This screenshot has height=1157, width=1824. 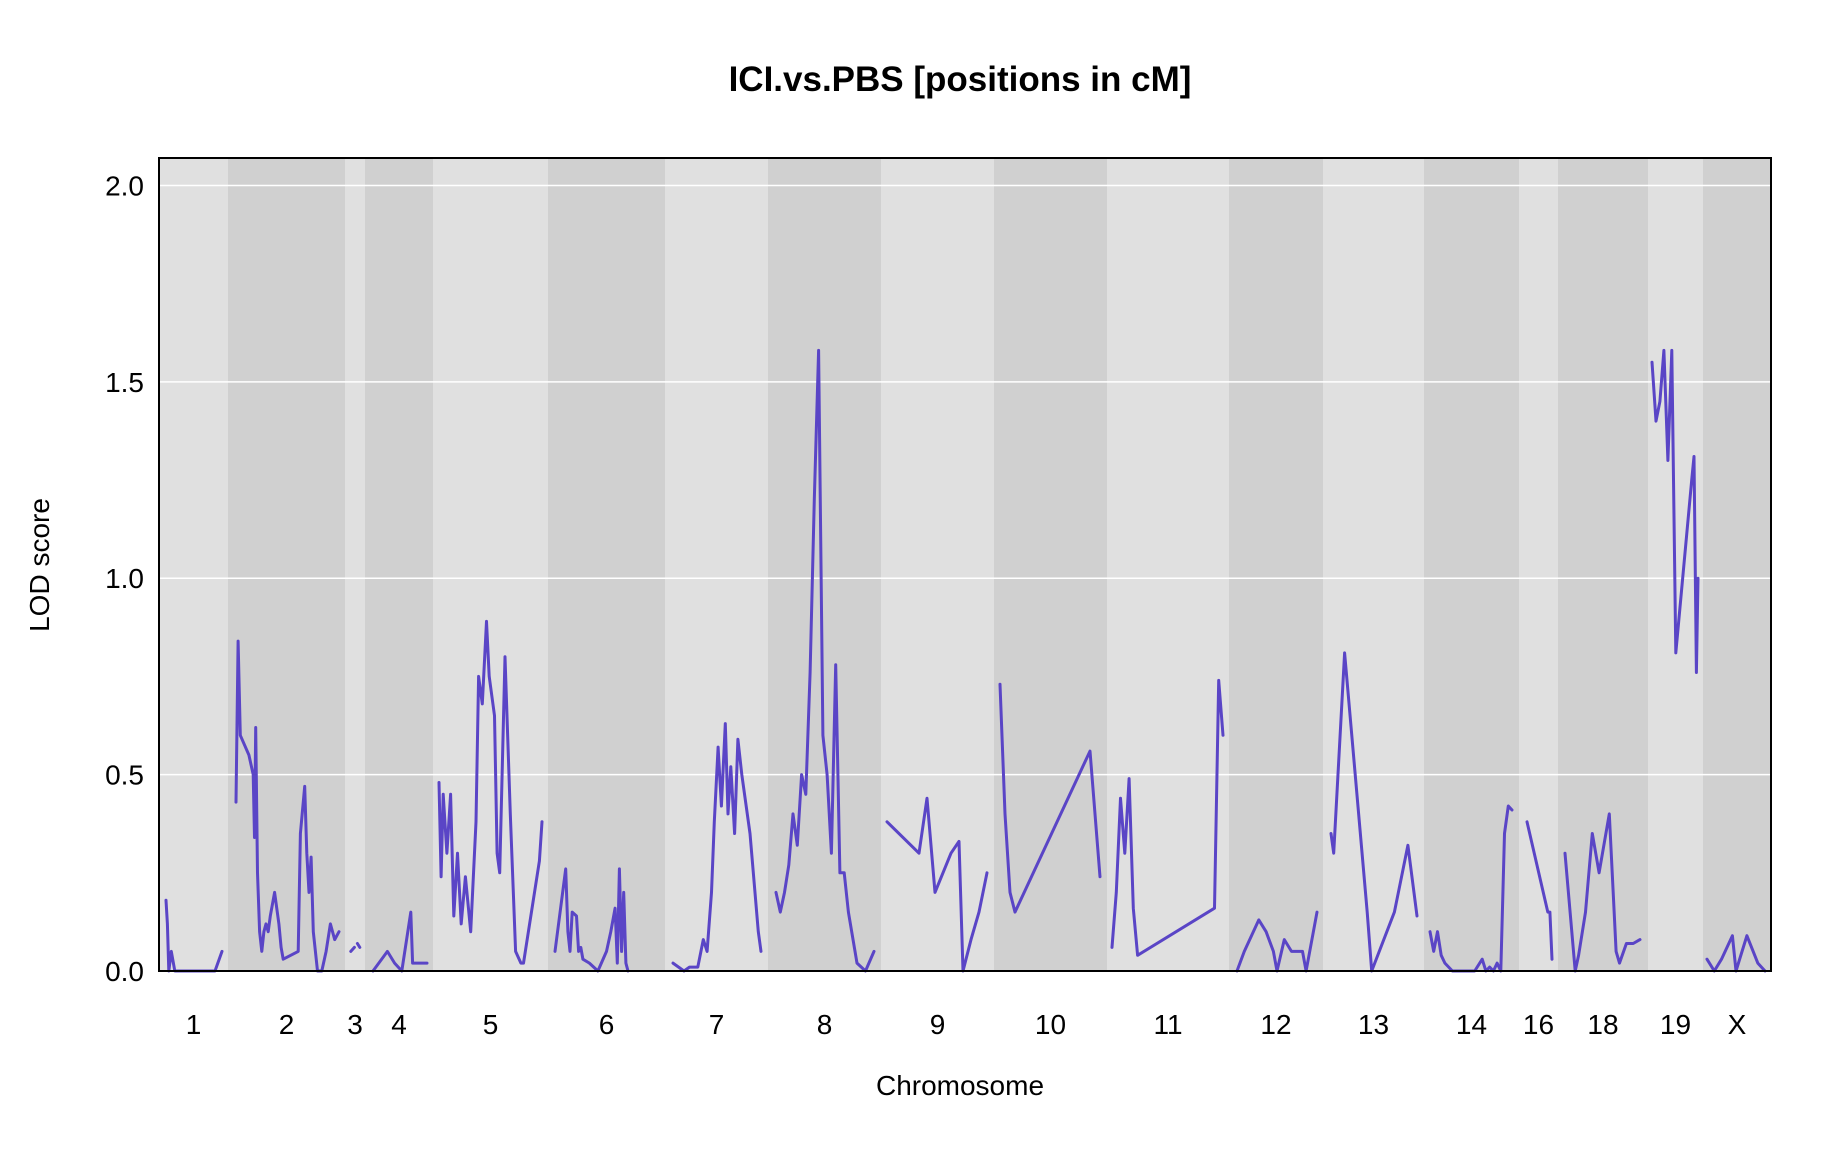 I want to click on x-tick-label-chr-1: 1, so click(x=194, y=1024).